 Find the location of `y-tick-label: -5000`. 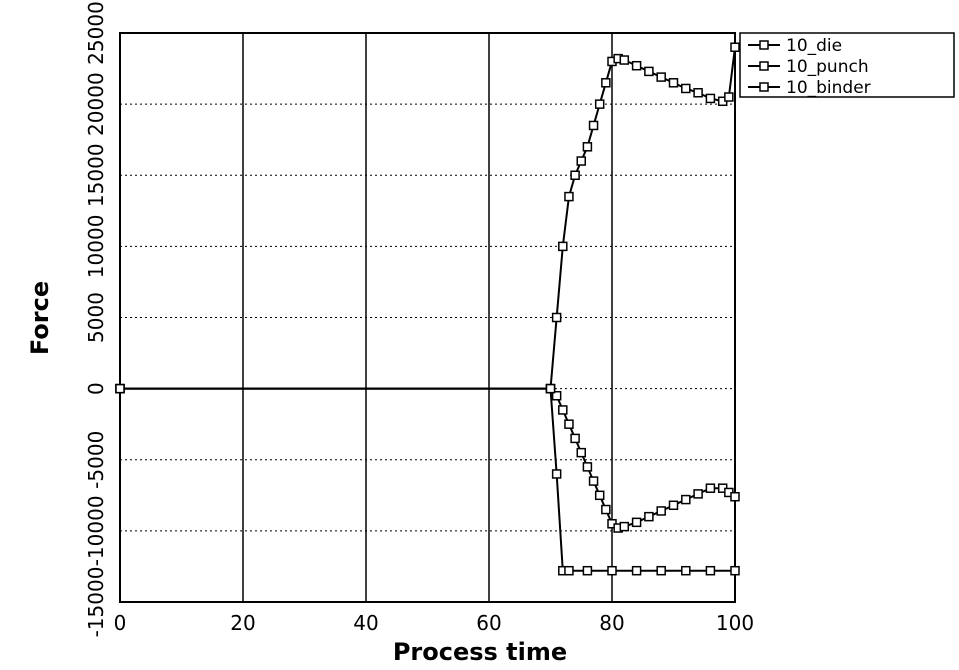

y-tick-label: -5000 is located at coordinates (96, 460).